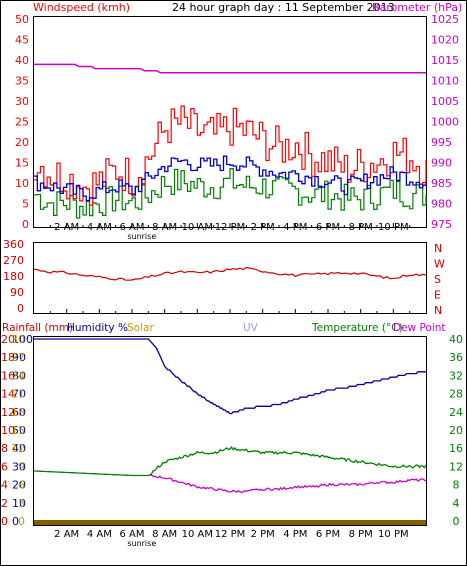 The image size is (467, 566). Describe the element at coordinates (21, 466) in the screenshot. I see `solar-tick-label: 9` at that location.